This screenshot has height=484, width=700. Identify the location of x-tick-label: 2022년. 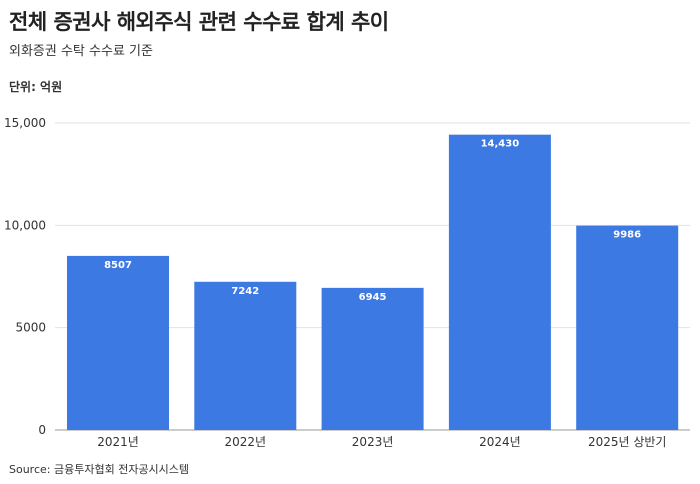
(246, 442).